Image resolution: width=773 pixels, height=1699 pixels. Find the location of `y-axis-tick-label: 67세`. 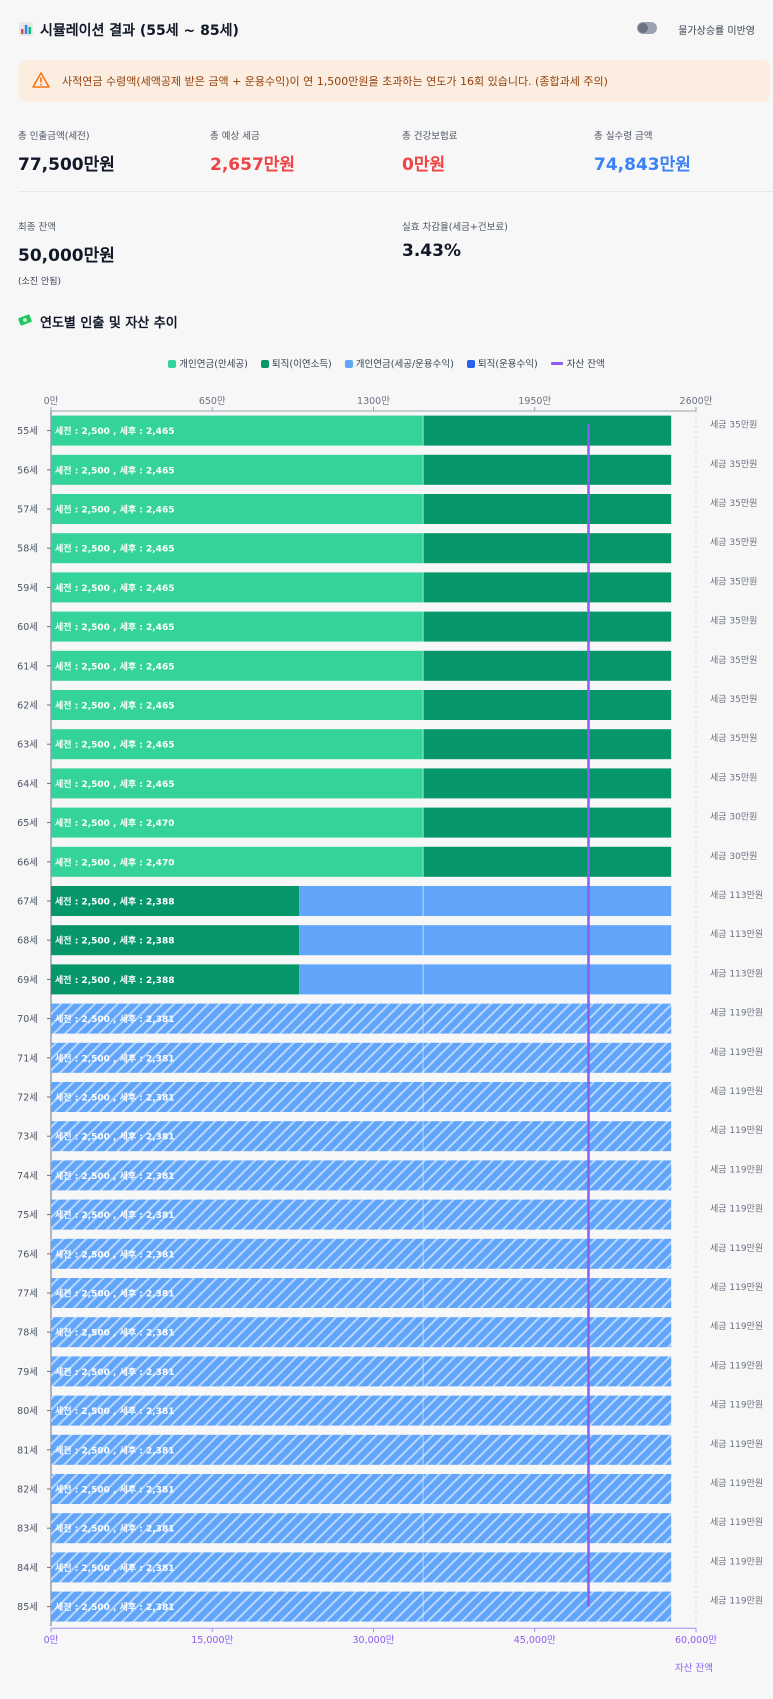

y-axis-tick-label: 67세 is located at coordinates (27, 902).